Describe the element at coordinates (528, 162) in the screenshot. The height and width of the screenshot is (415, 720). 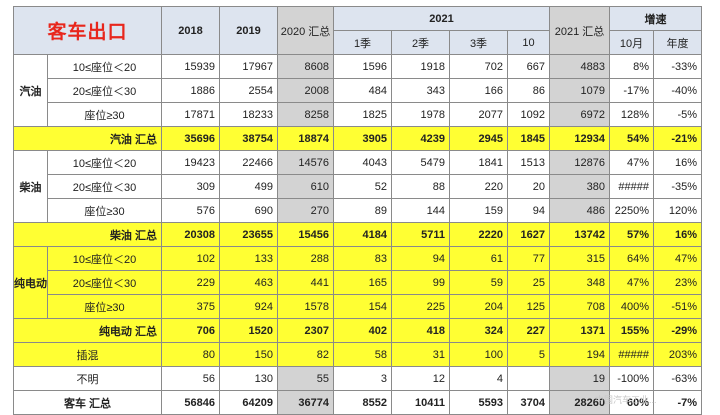
I see `value-cell: 1513` at that location.